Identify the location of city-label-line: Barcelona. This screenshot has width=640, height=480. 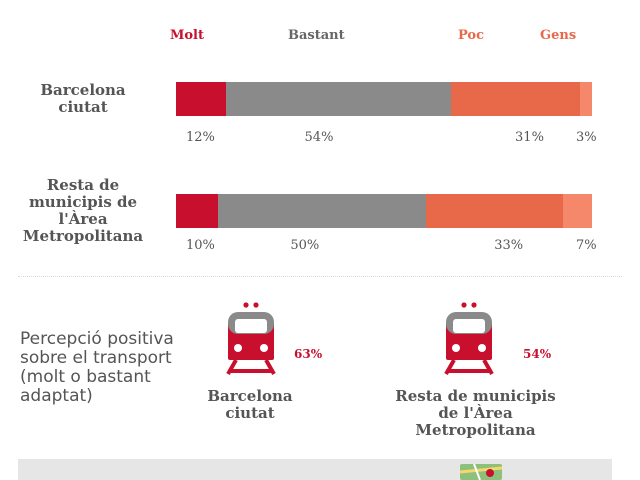
(250, 396).